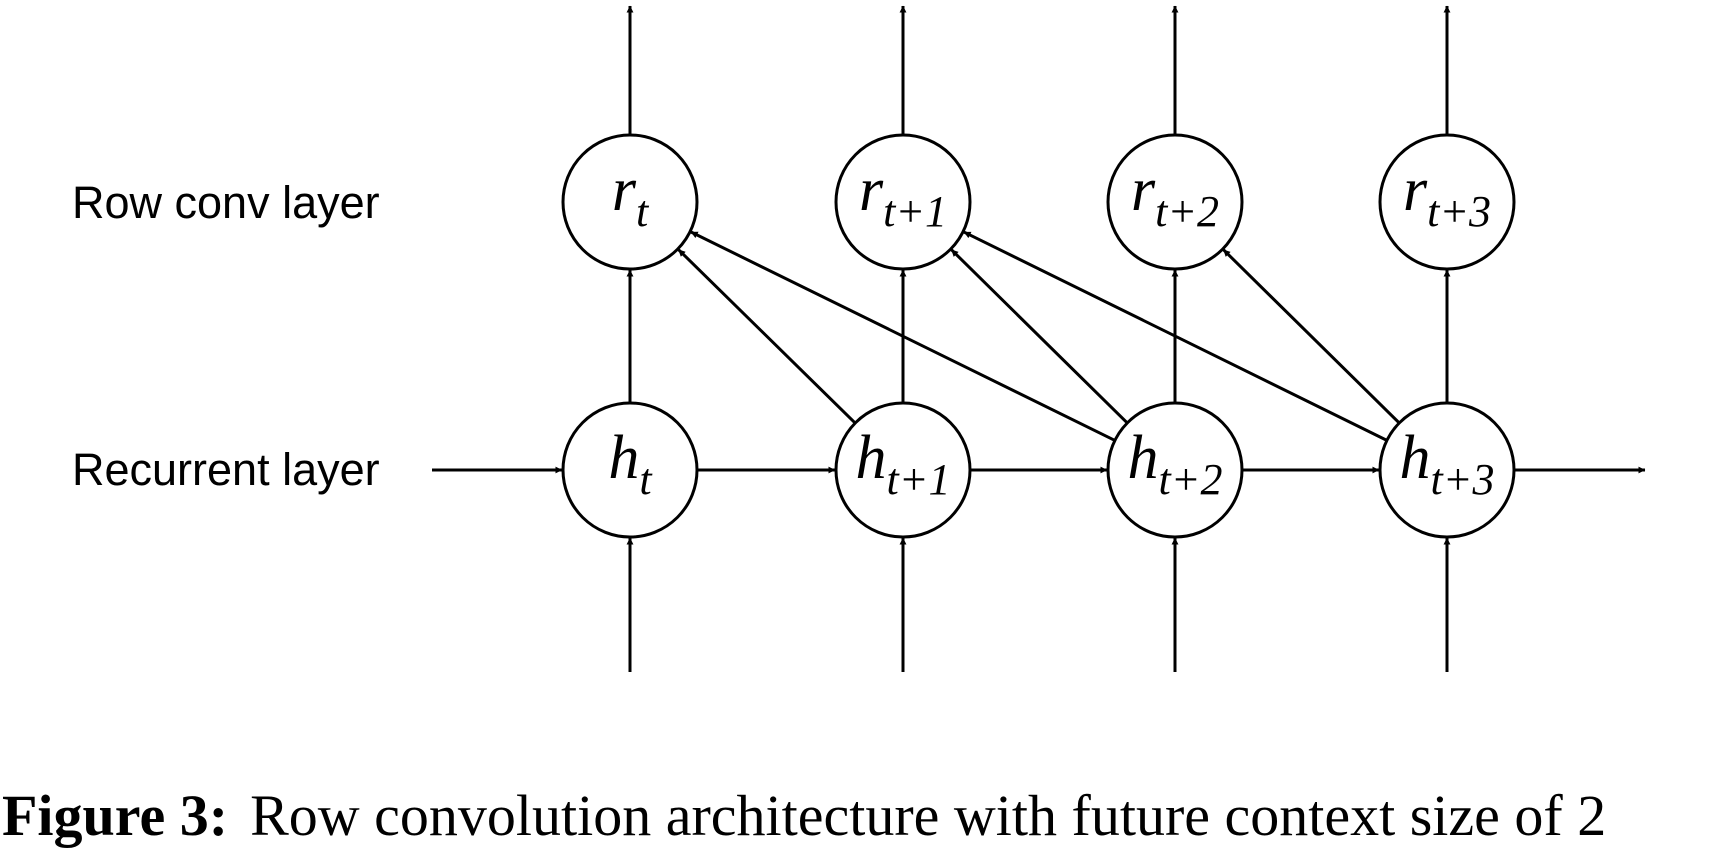  What do you see at coordinates (643, 211) in the screenshot?
I see `row-conv-node-subscript: t` at bounding box center [643, 211].